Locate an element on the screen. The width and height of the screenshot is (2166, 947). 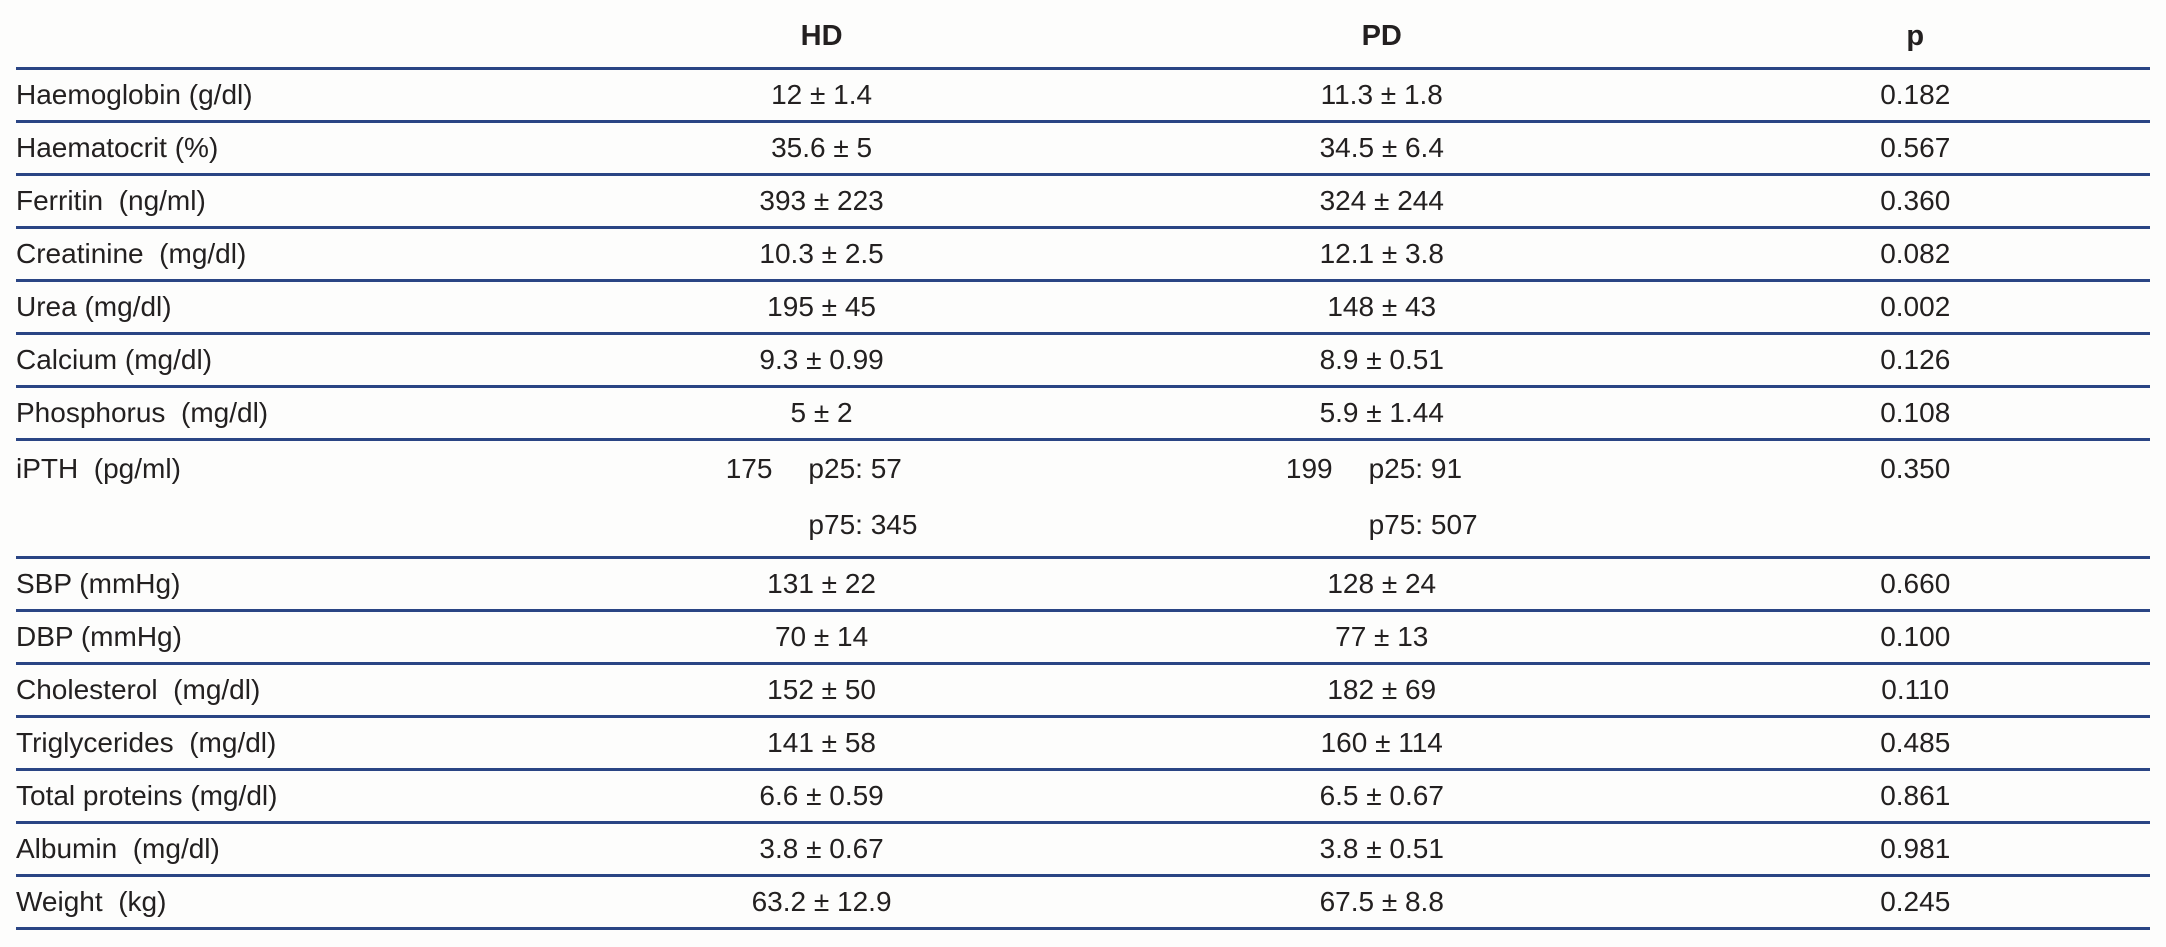
table-row: Urea (mg/dl) 195 ± 45 148 ± 43 0.002 is located at coordinates (1083, 307).